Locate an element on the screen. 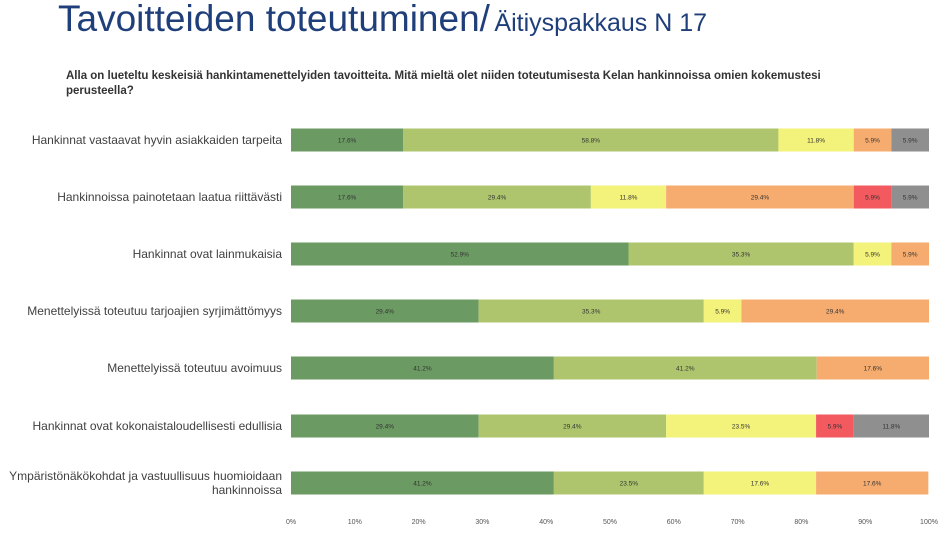  category-label: Menettelyissä toteutuu avoimuus is located at coordinates (194, 368).